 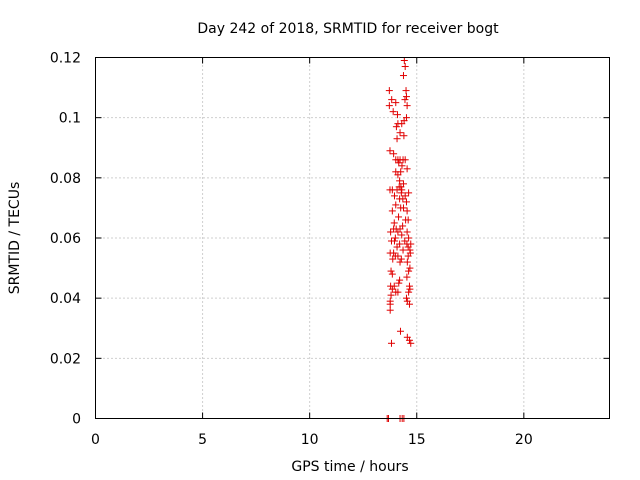 What do you see at coordinates (65, 299) in the screenshot?
I see `y-tick-label: 0.04` at bounding box center [65, 299].